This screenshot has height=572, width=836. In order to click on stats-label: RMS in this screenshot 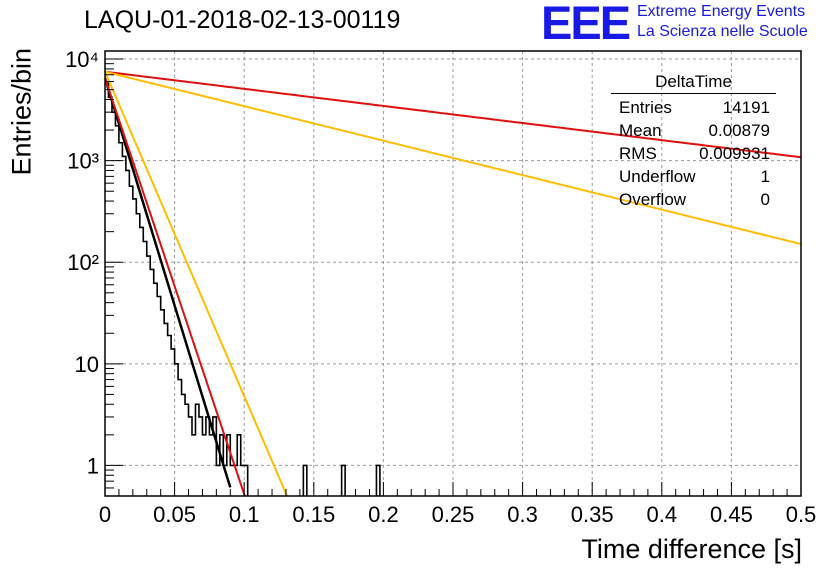, I will do `click(638, 153)`.